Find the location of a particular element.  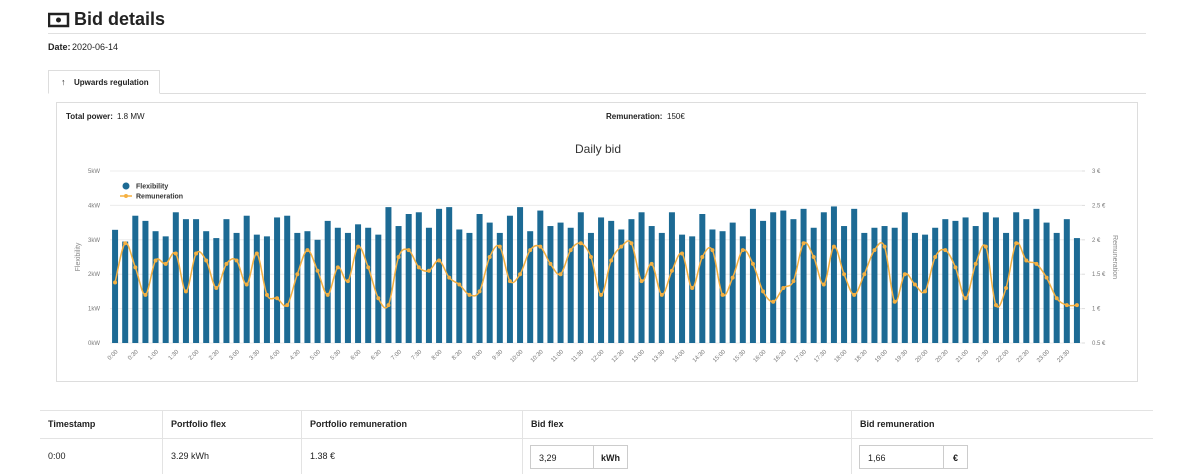

bid-flex-input: 3,29 is located at coordinates (562, 457).